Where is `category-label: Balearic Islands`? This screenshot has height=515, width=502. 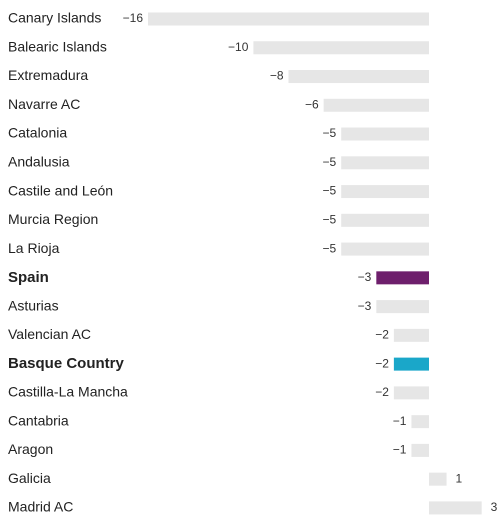 category-label: Balearic Islands is located at coordinates (57, 46).